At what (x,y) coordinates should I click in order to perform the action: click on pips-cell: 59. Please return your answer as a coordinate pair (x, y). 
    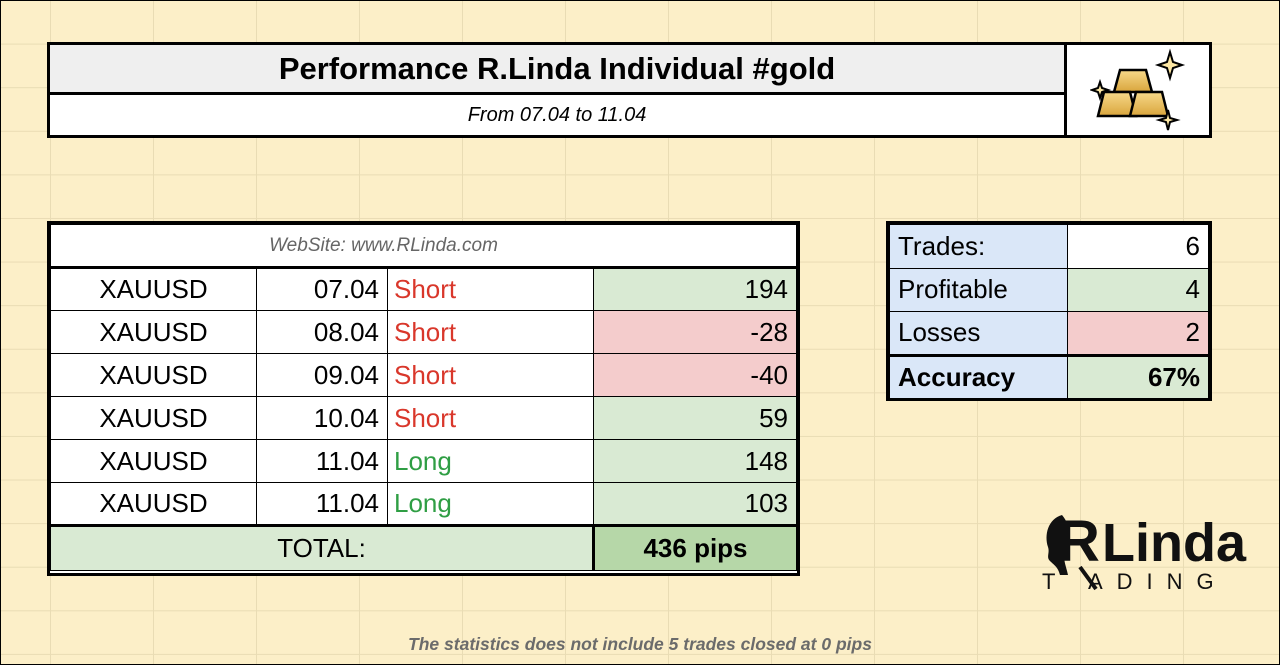
    Looking at the image, I should click on (695, 418).